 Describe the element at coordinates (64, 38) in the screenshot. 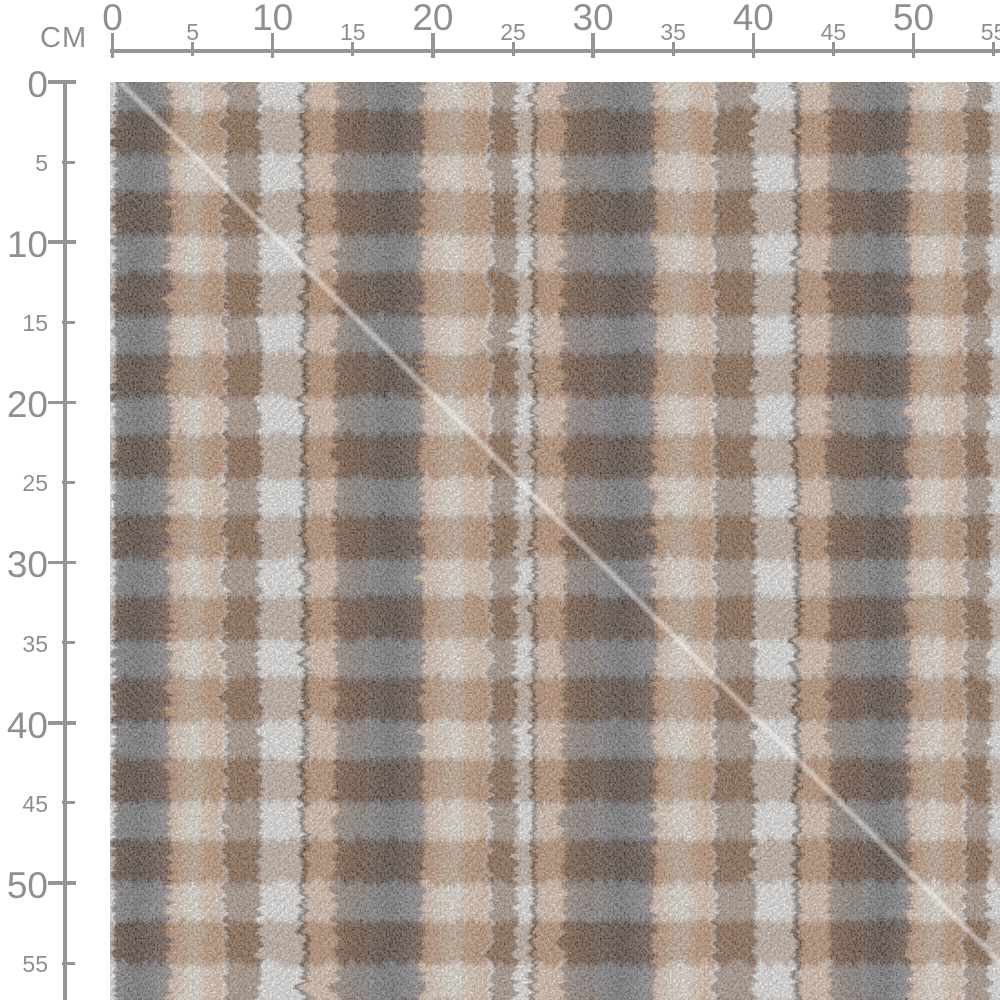

I see `ruler-unit-label: CM` at that location.